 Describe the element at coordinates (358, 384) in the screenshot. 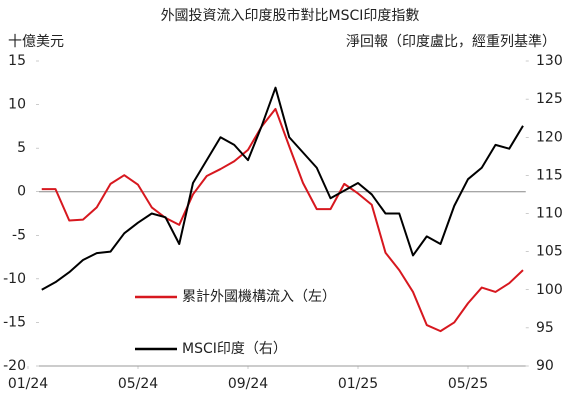

I see `x-tick-label: 01/25` at that location.